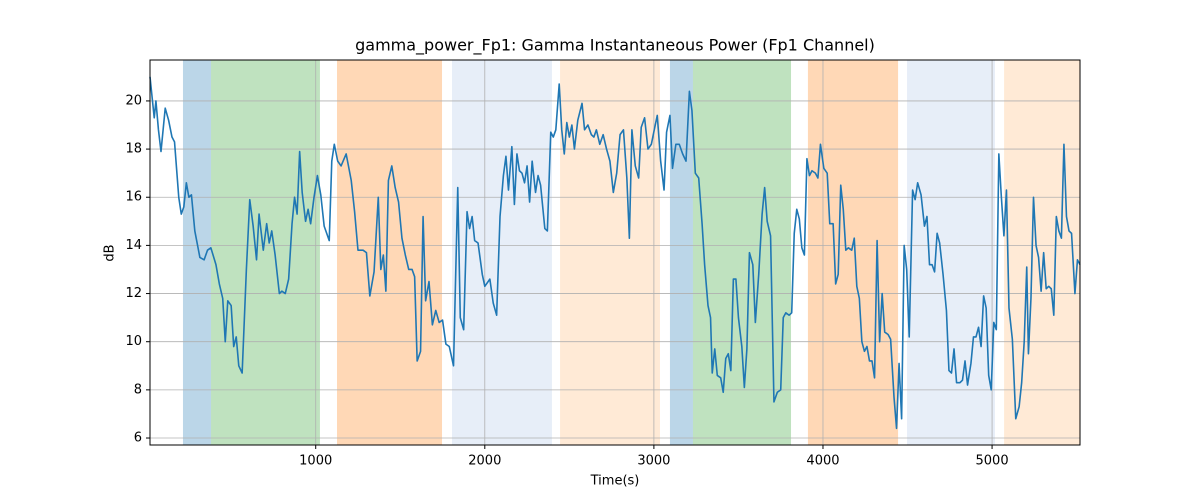 This screenshot has height=500, width=1200. What do you see at coordinates (110, 252) in the screenshot?
I see `y-axis-label: dB` at bounding box center [110, 252].